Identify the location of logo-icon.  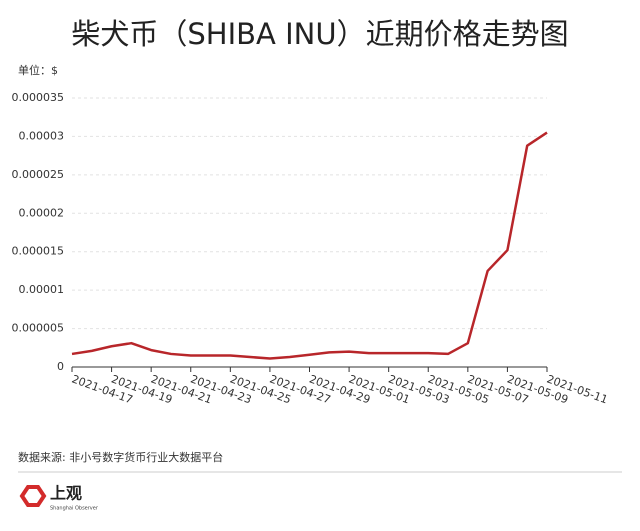
(33, 496).